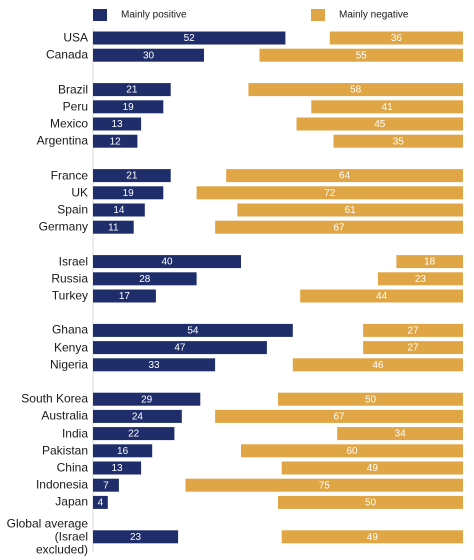 The image size is (474, 560). What do you see at coordinates (72, 209) in the screenshot?
I see `category-label: Spain` at bounding box center [72, 209].